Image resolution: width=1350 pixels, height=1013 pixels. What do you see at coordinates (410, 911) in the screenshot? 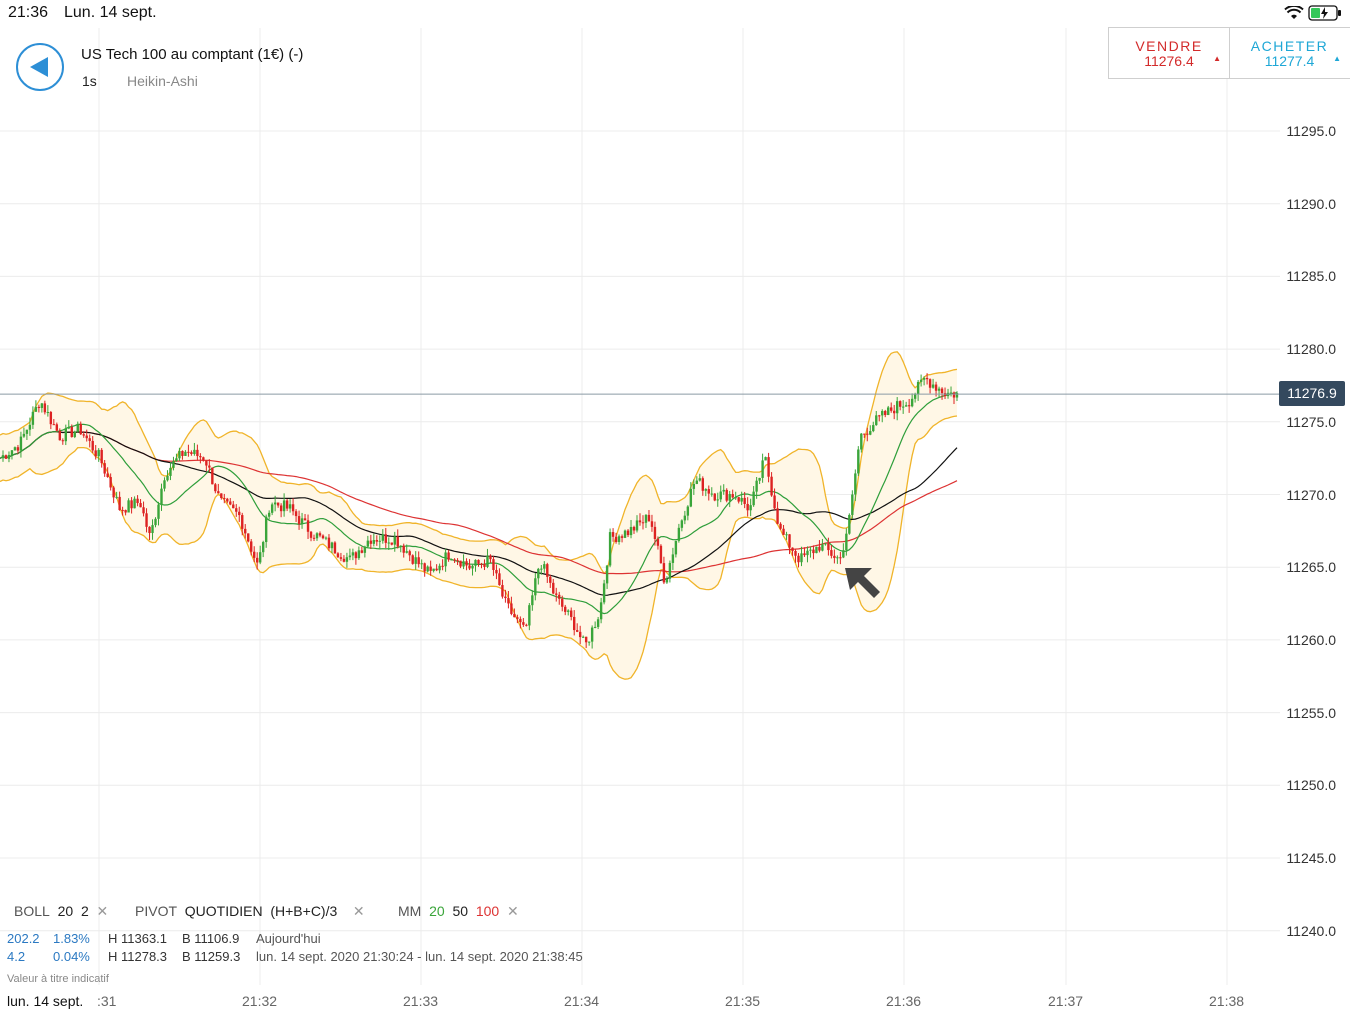
I see `mm-label: MM` at bounding box center [410, 911].